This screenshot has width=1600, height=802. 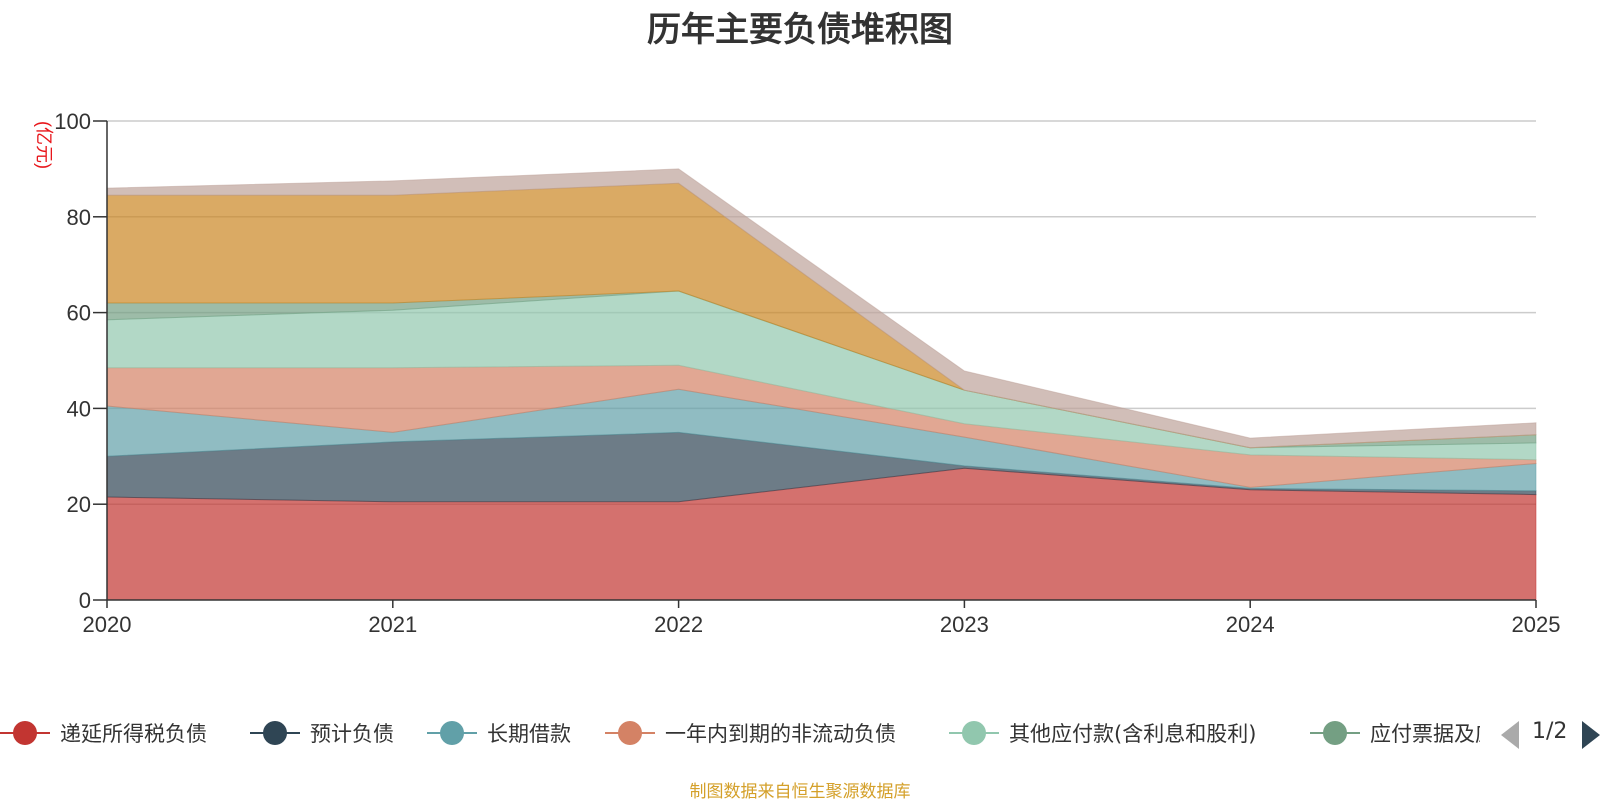 I want to click on legend-item: 递延所得税负债, so click(x=103, y=733).